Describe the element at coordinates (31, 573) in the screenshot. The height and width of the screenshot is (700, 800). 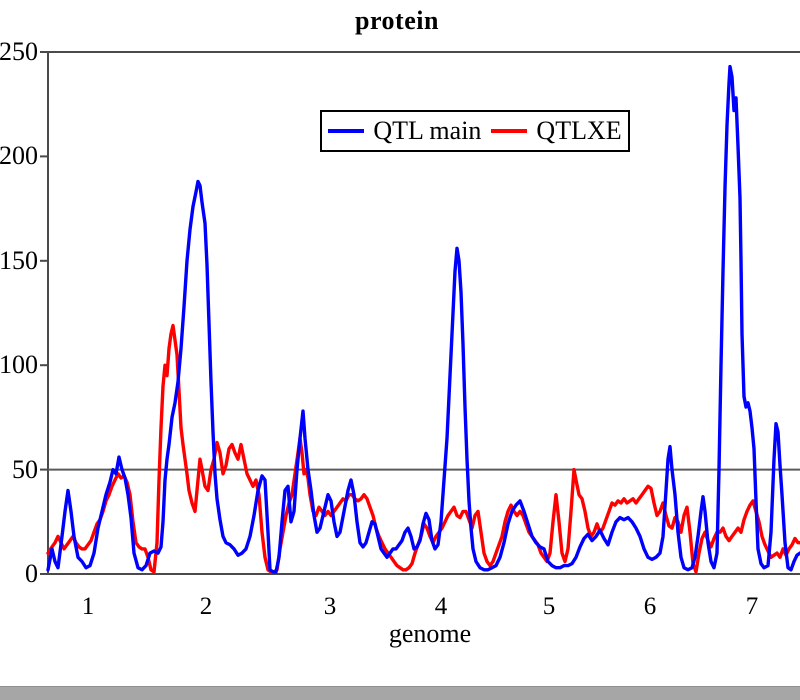
I see `y-tick-label: 0` at that location.